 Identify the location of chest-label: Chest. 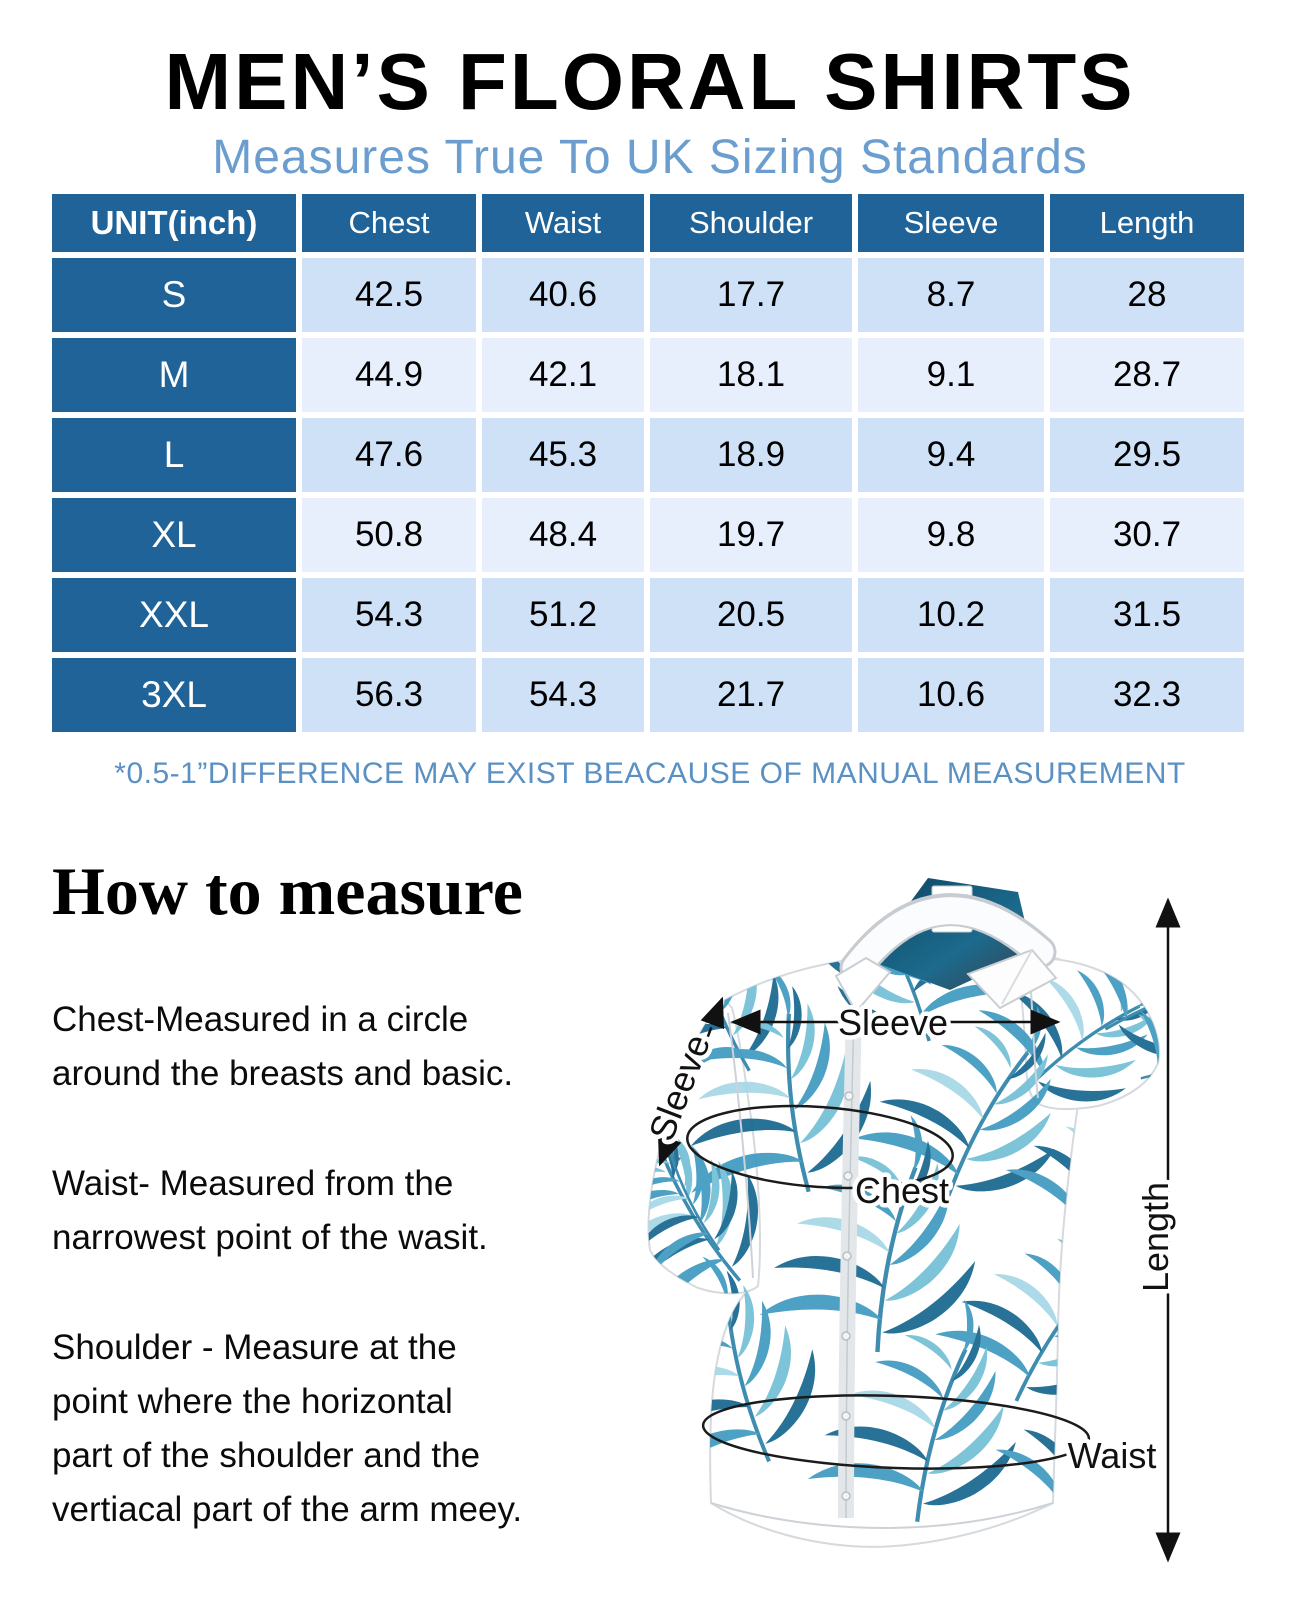
(902, 1190).